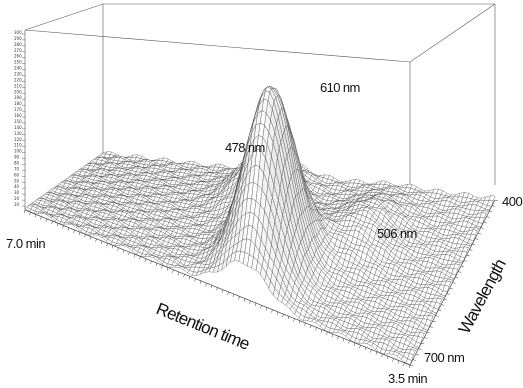  Describe the element at coordinates (397, 233) in the screenshot. I see `peak-label-506: 506 nm` at that location.